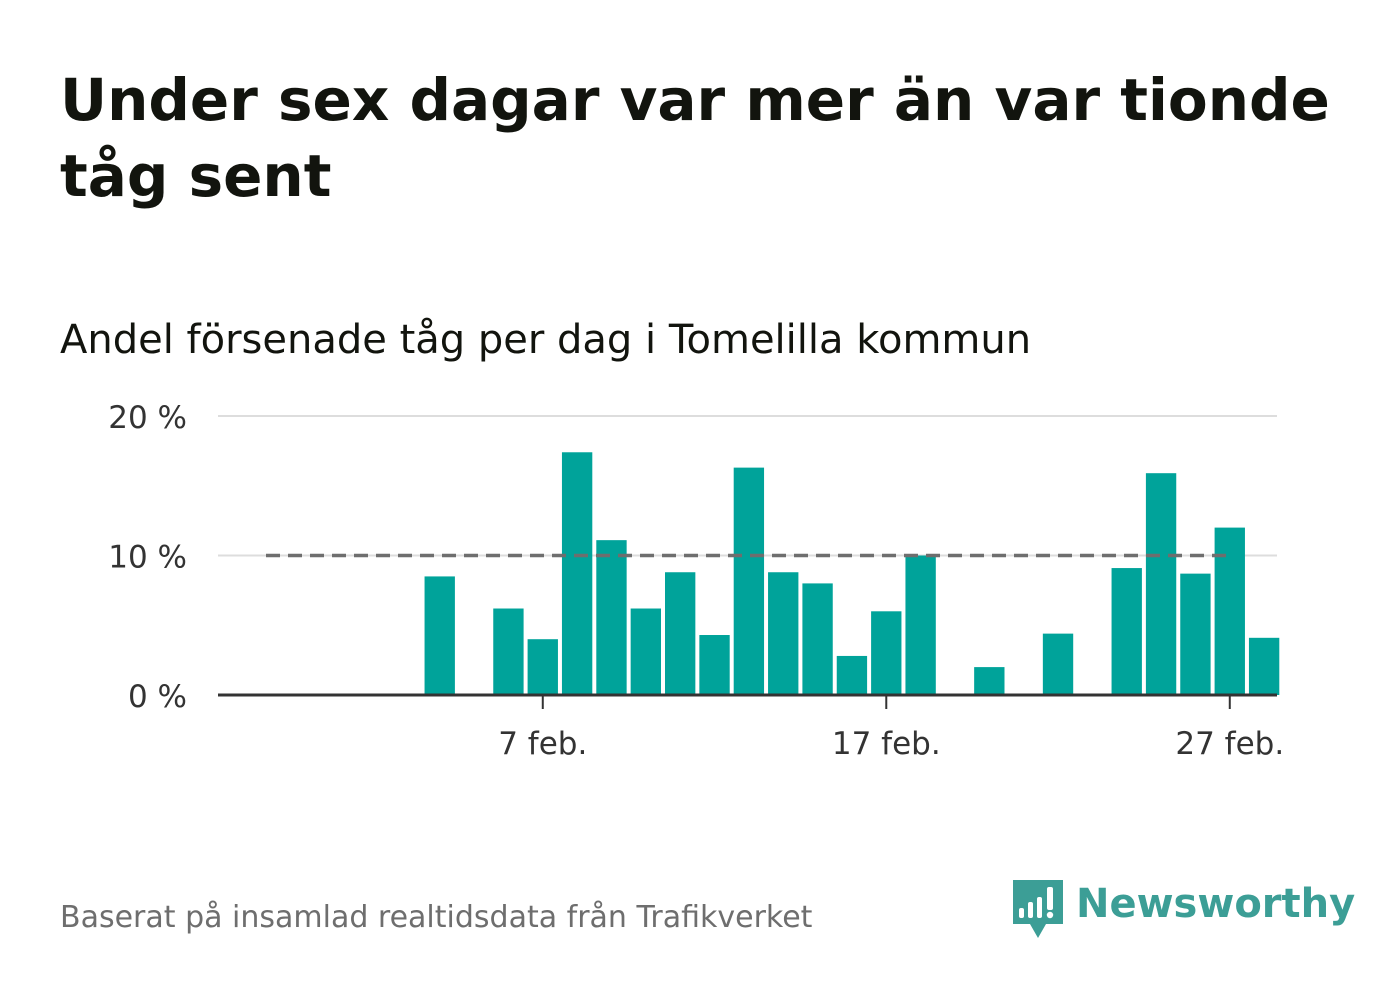 Image resolution: width=1382 pixels, height=999 pixels. What do you see at coordinates (886, 744) in the screenshot?
I see `x-tick-label: 17 feb.` at bounding box center [886, 744].